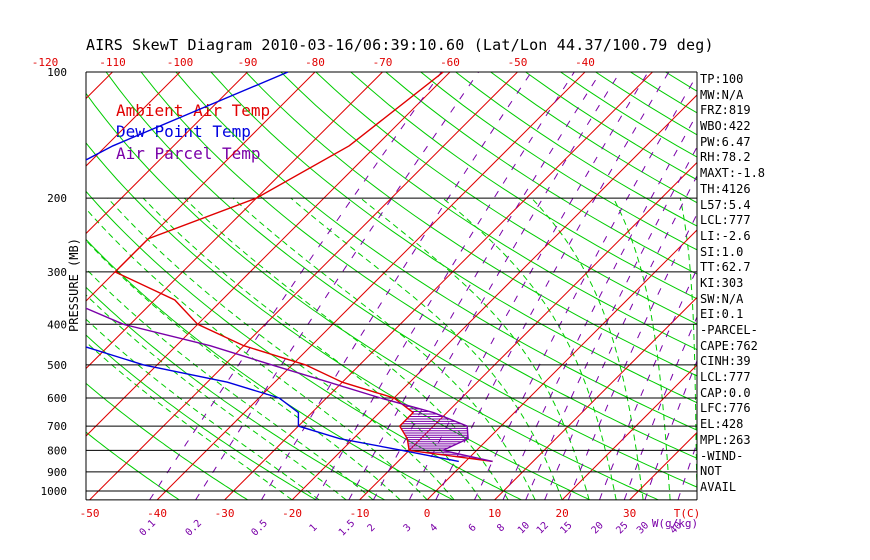 This screenshot has height=560, width=870. What do you see at coordinates (725, 408) in the screenshot?
I see `index-lfc: LFC:776` at bounding box center [725, 408].